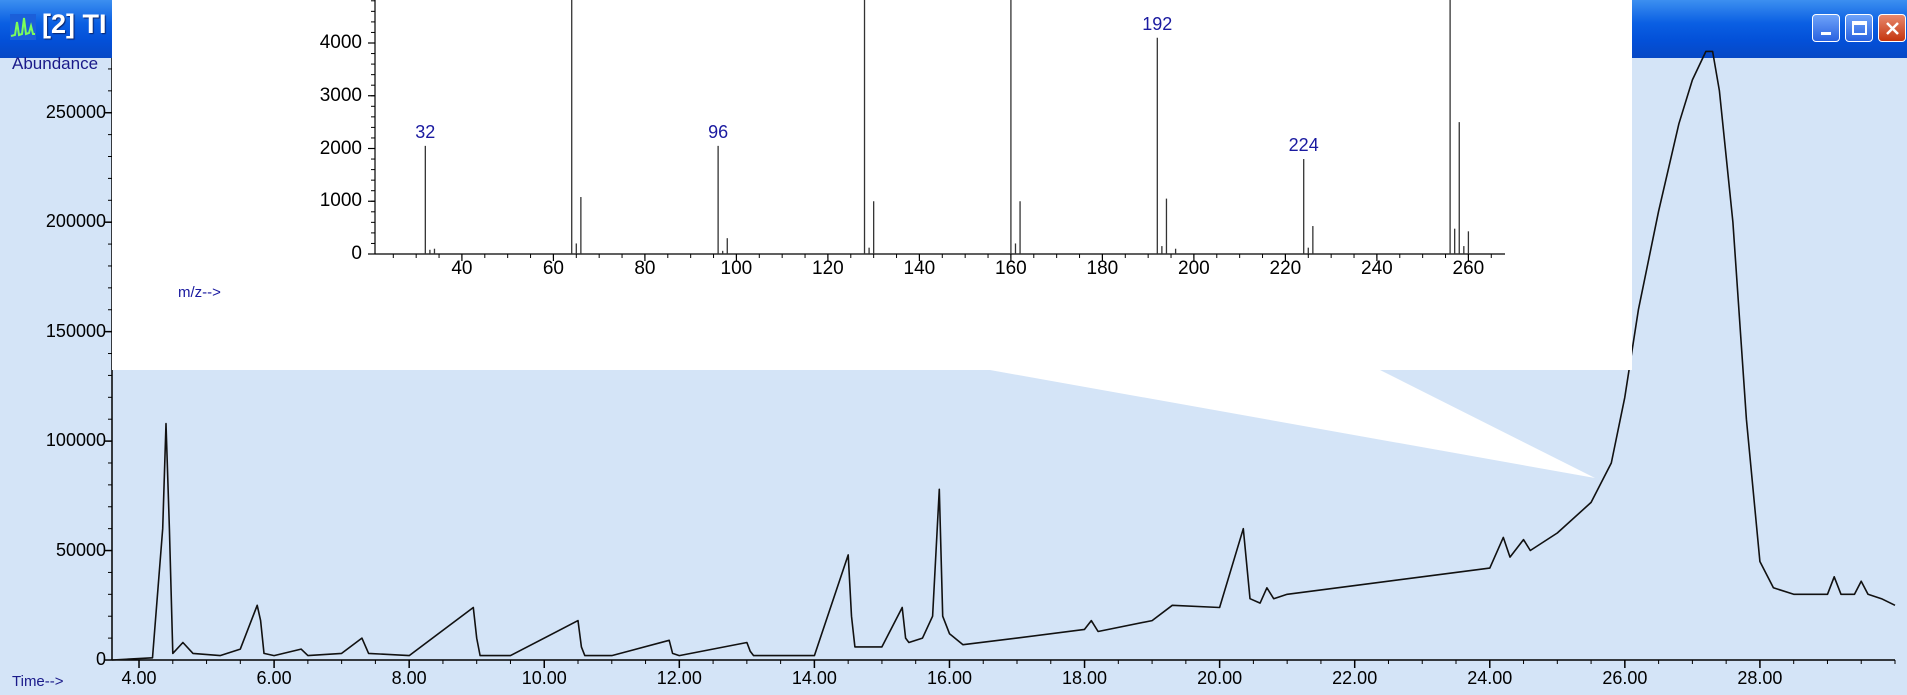  What do you see at coordinates (645, 268) in the screenshot?
I see `ms-x-tick-label: 80` at bounding box center [645, 268].